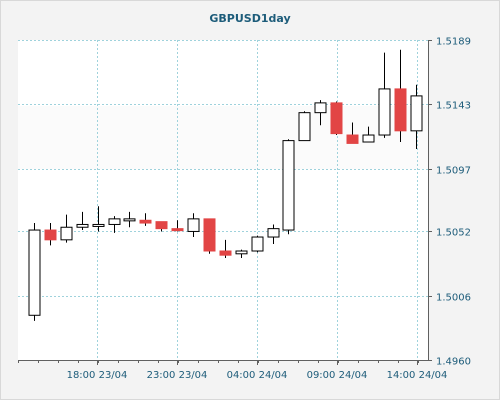  I want to click on y-tick-label: 1.5052, so click(453, 233).